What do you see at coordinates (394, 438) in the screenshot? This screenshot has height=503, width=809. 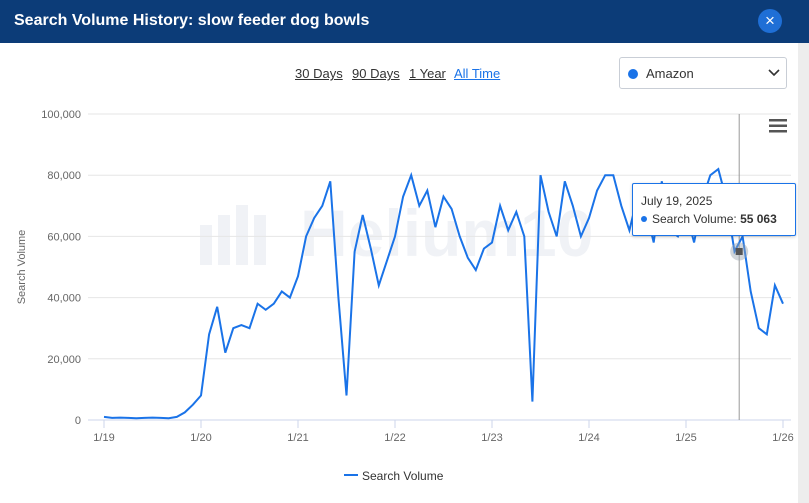 I see `x-tick-label: 1/22` at bounding box center [394, 438].